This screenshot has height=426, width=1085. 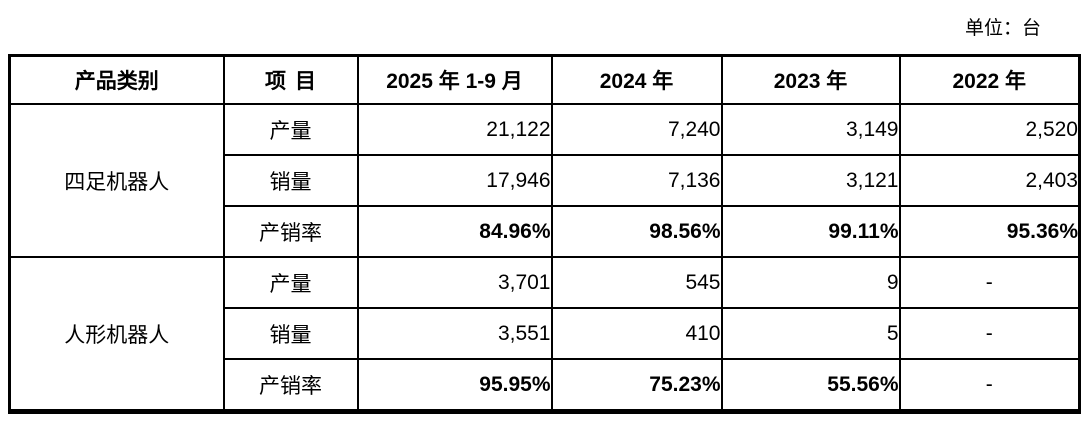 I want to click on value-cell: 84.96%, so click(x=454, y=231).